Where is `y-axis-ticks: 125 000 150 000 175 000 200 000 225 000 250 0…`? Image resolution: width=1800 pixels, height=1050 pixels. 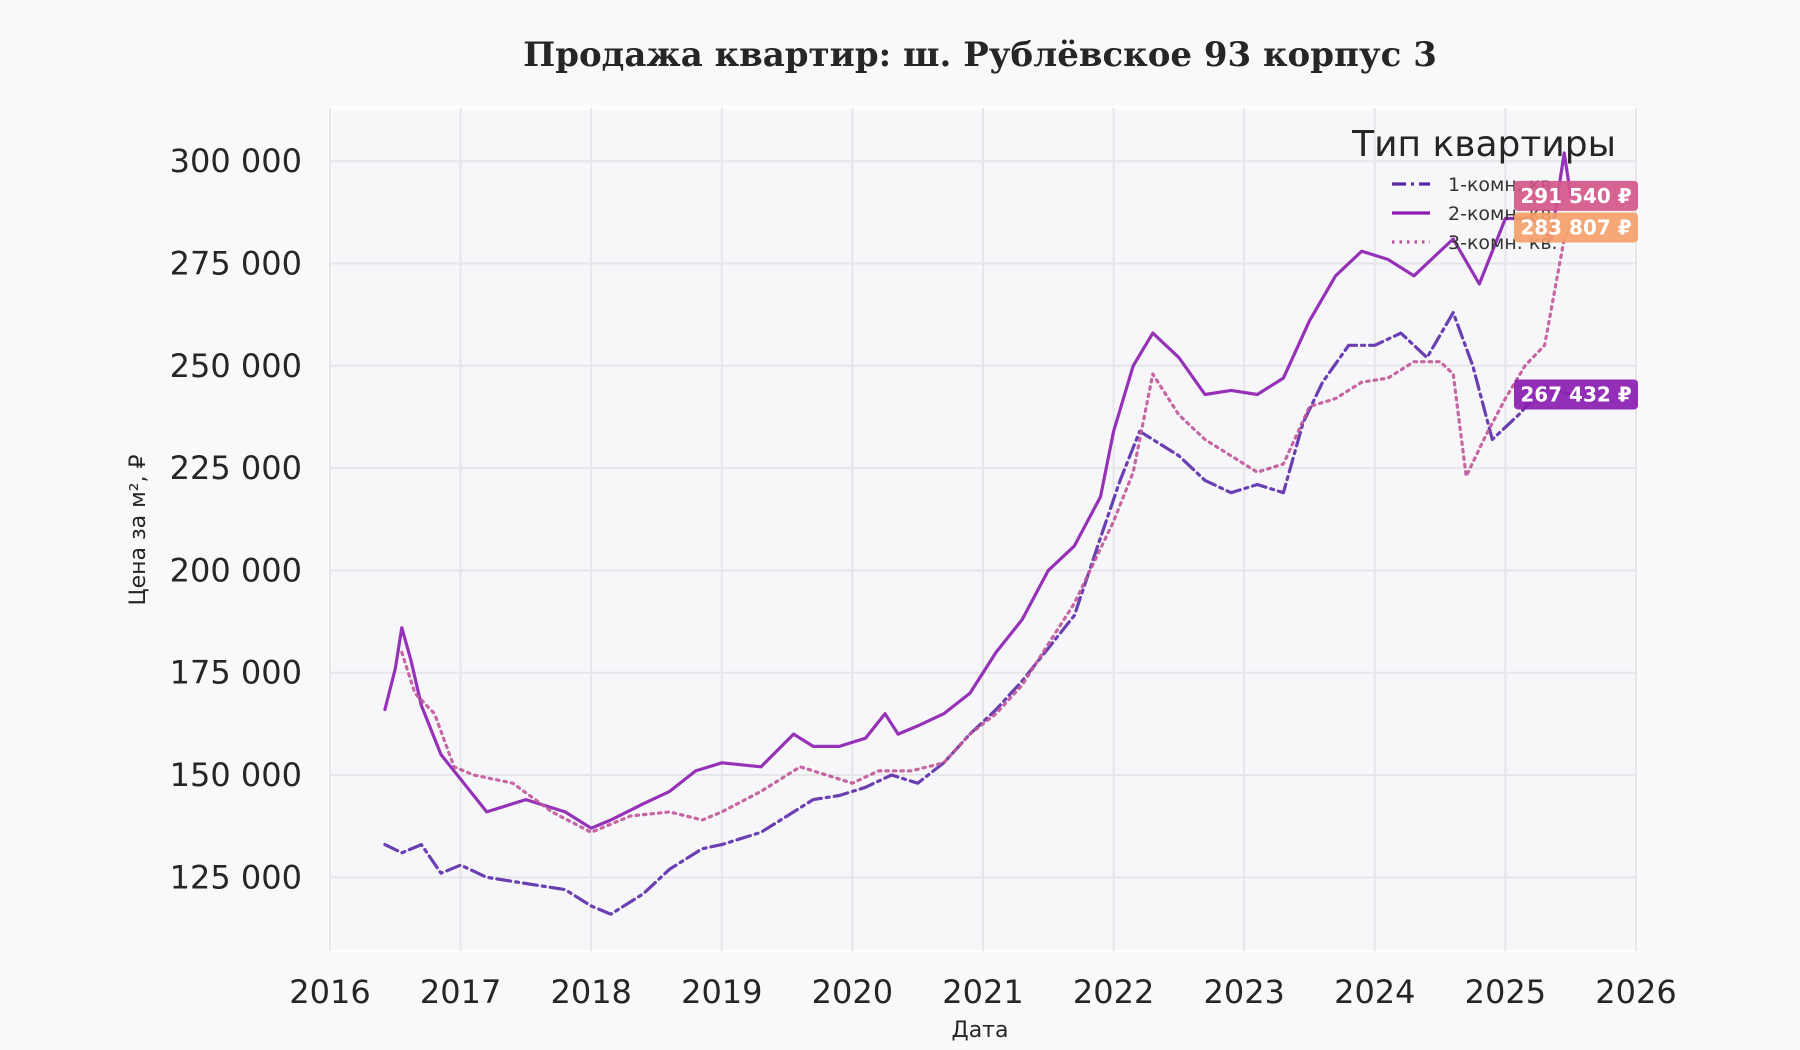 y-axis-ticks: 125 000 150 000 175 000 200 000 225 000 250 0… is located at coordinates (236, 519).